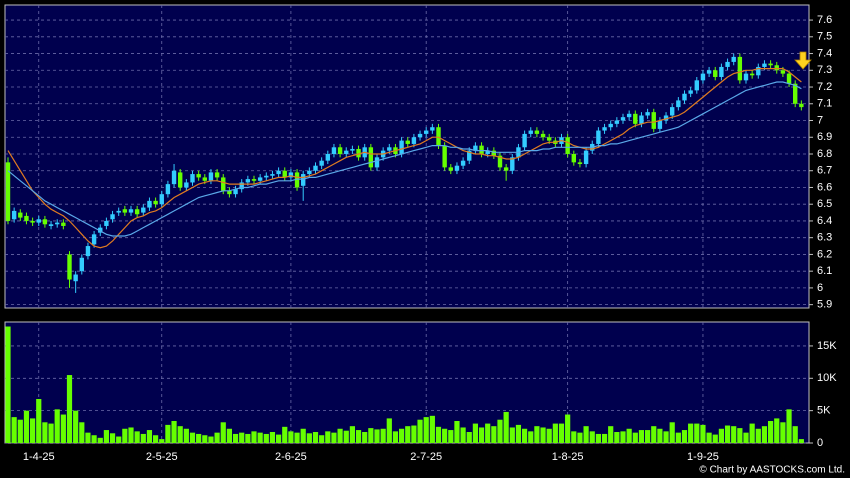  Describe the element at coordinates (820, 443) in the screenshot. I see `y-tick-label: 0` at that location.